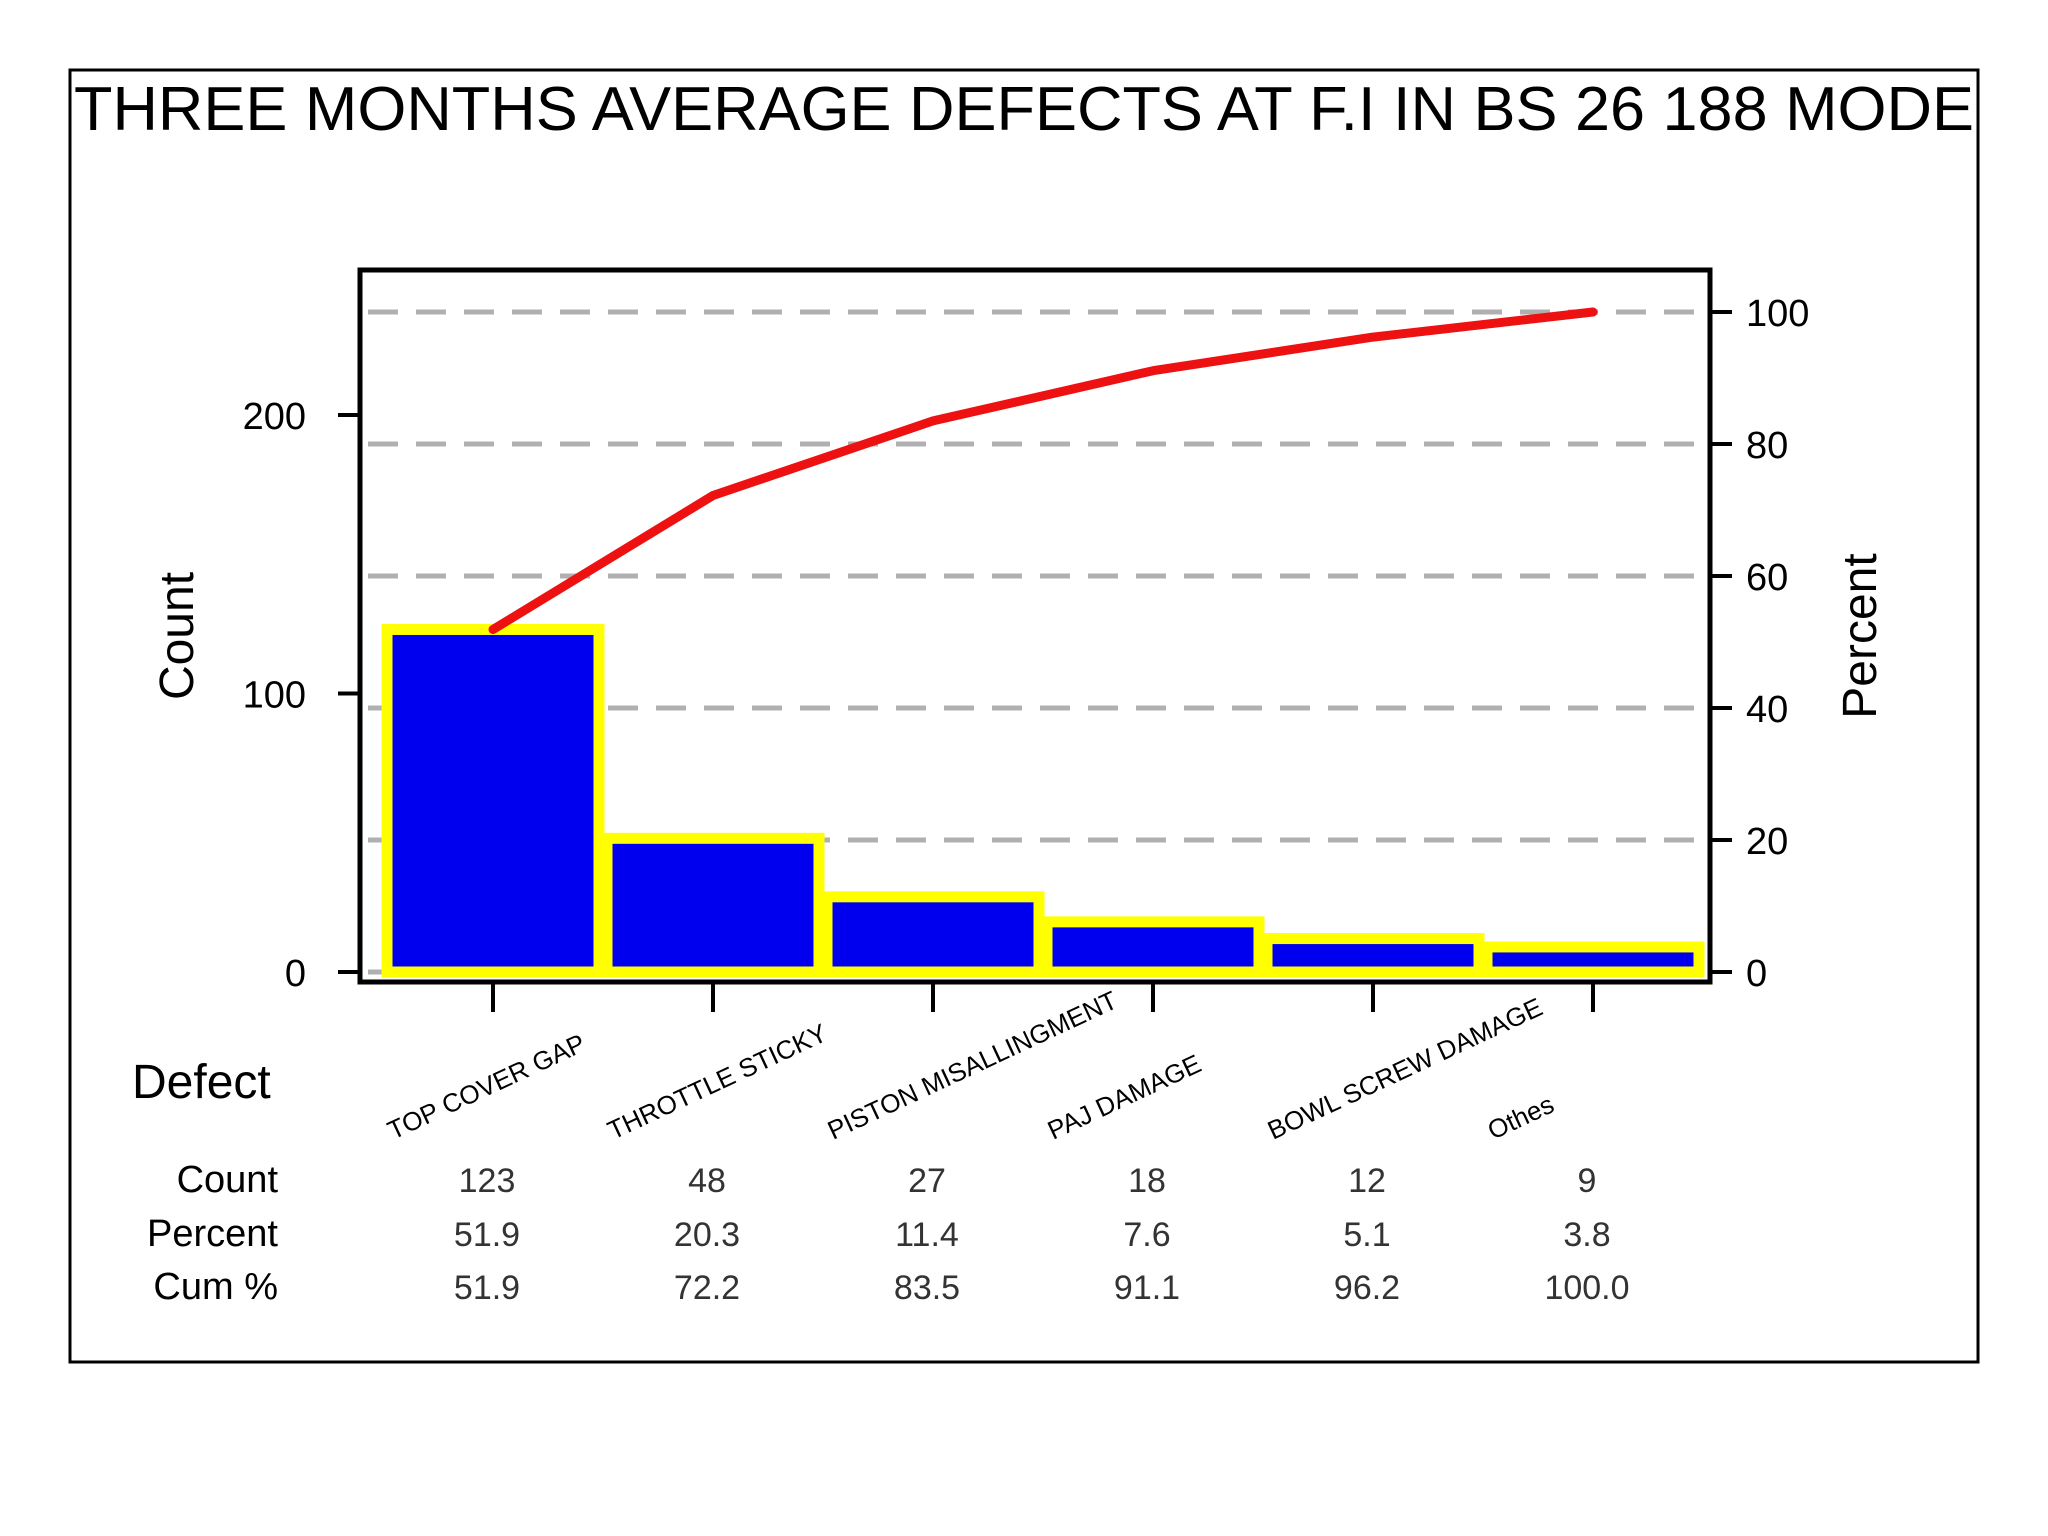  Describe the element at coordinates (1367, 1288) in the screenshot. I see `table-cell: 96.2` at that location.